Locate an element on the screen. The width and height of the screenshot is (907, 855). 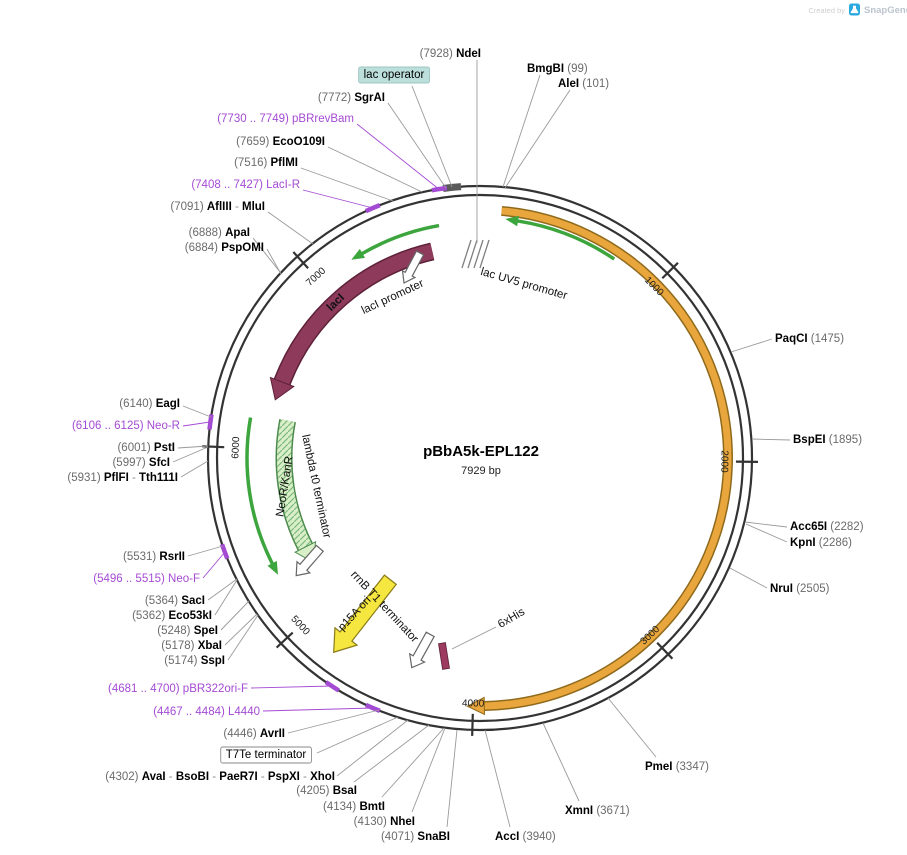
scale-label: 4000 is located at coordinates (473, 704).